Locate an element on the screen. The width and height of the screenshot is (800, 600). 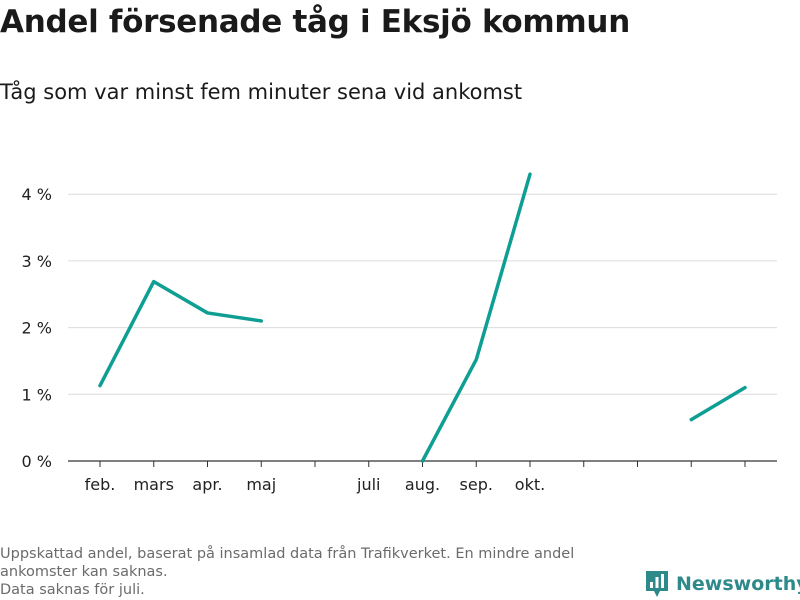
y-tick-label: 2 % is located at coordinates (37, 328).